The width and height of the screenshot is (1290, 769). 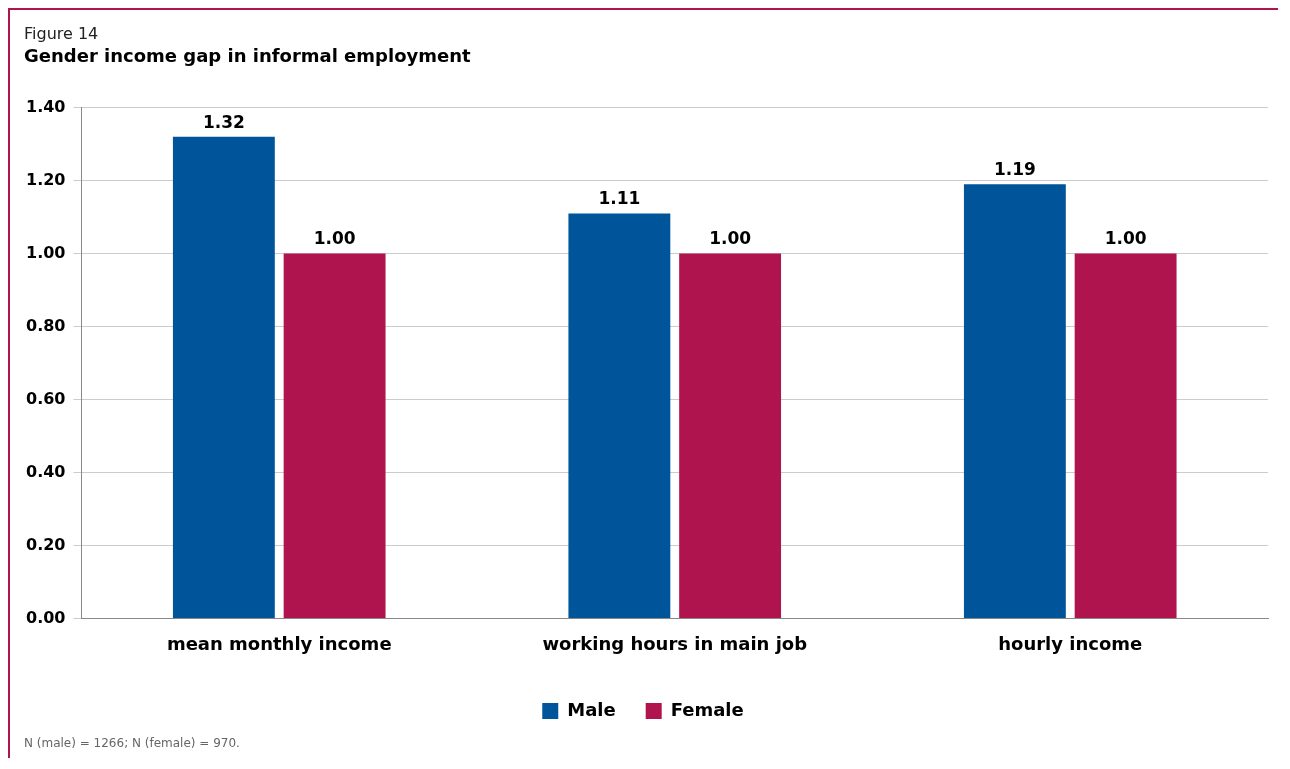 What do you see at coordinates (1014, 169) in the screenshot?
I see `data-label: 1.19` at bounding box center [1014, 169].